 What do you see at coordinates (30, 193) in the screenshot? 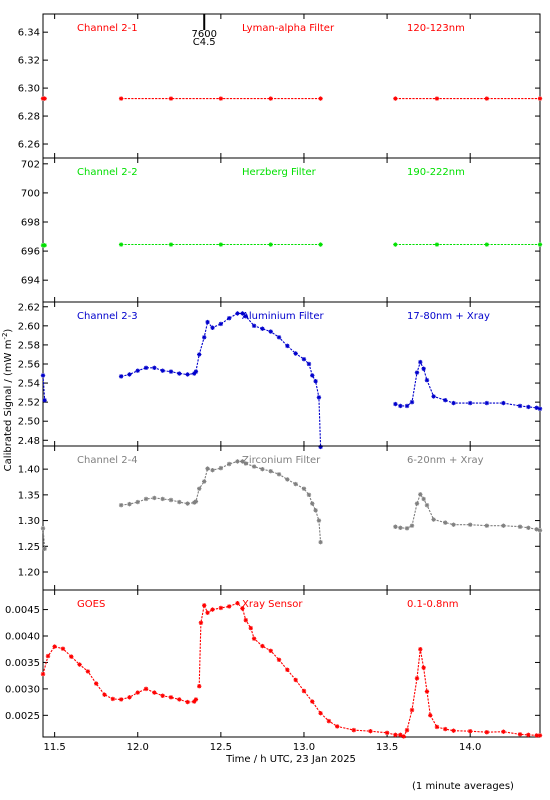
I see `panel-2-y-tick-label: 700` at bounding box center [30, 193].